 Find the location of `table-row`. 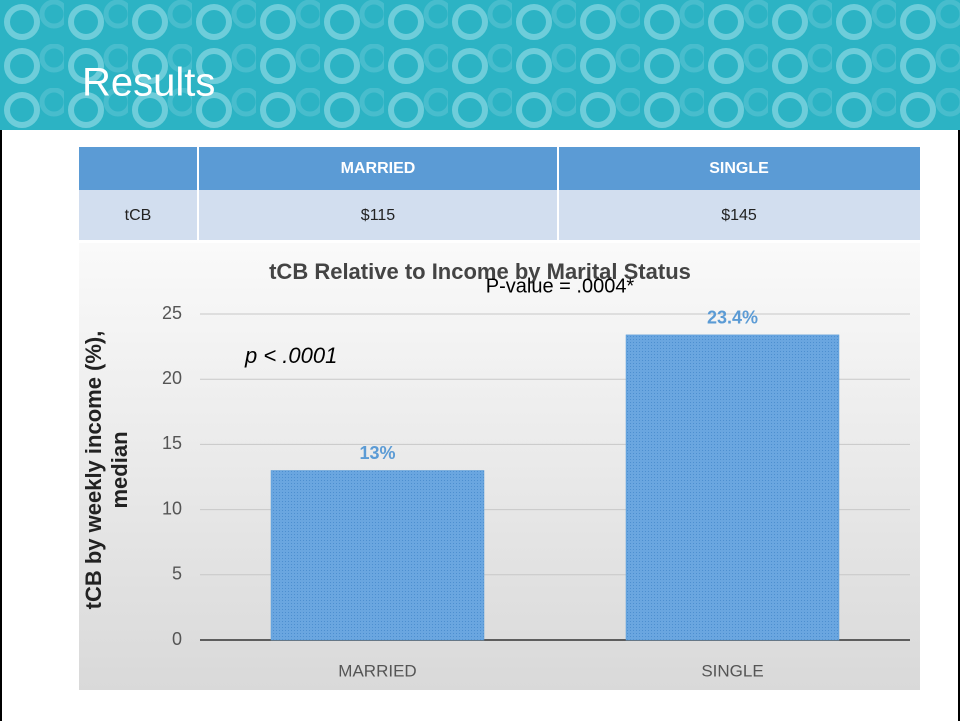

table-row is located at coordinates (499, 215).